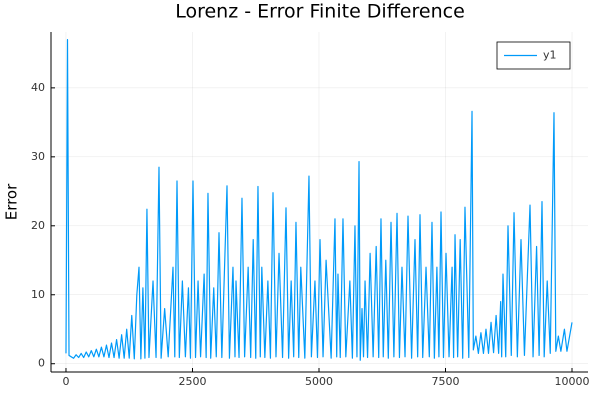 Image resolution: width=600 pixels, height=400 pixels. Describe the element at coordinates (446, 381) in the screenshot. I see `x-tick-label: 7500` at that location.